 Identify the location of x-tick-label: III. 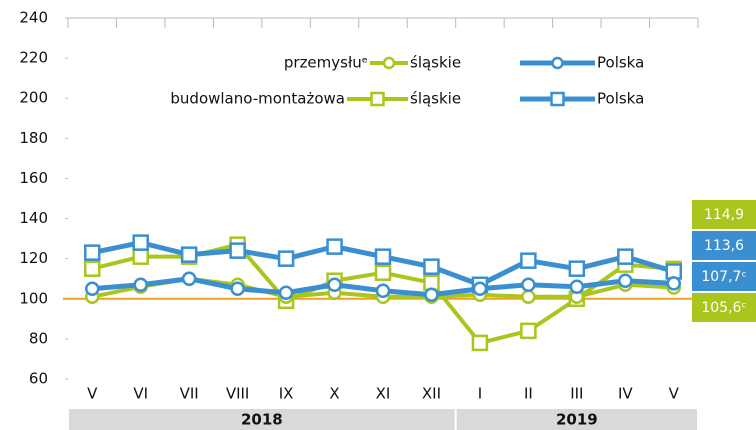
(576, 394).